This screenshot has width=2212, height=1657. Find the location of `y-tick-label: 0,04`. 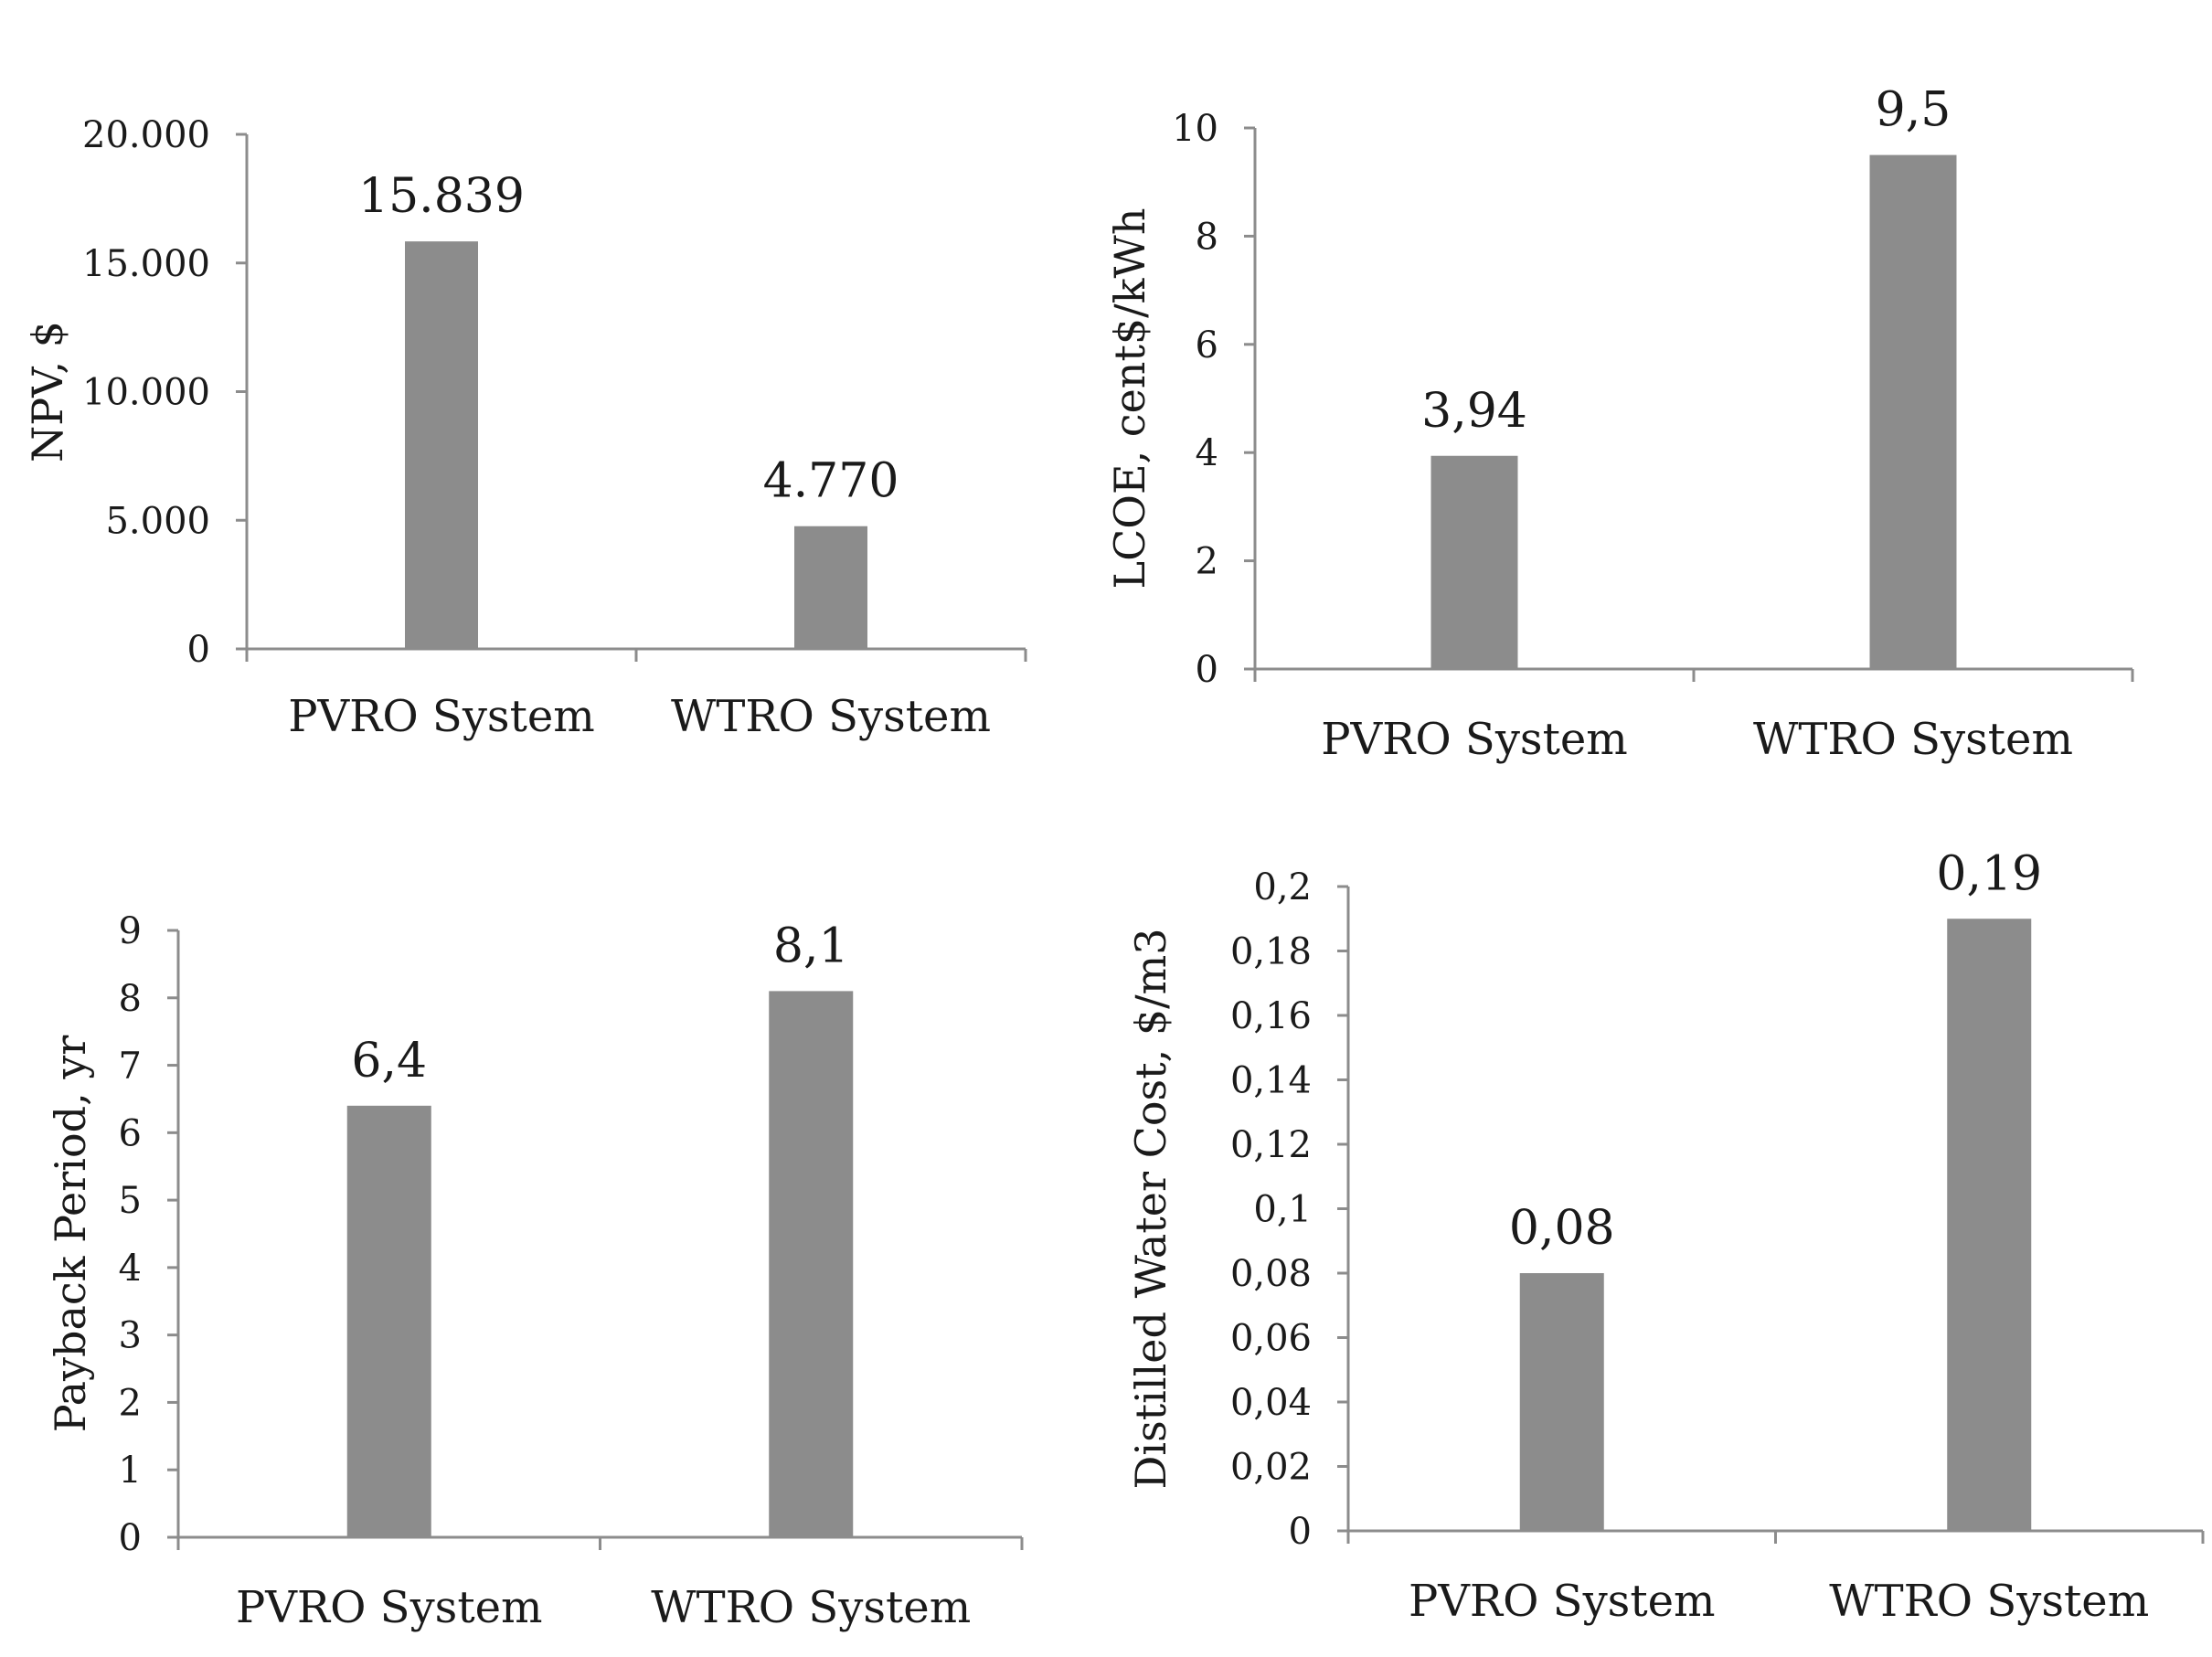

y-tick-label: 0,04 is located at coordinates (1271, 1403).